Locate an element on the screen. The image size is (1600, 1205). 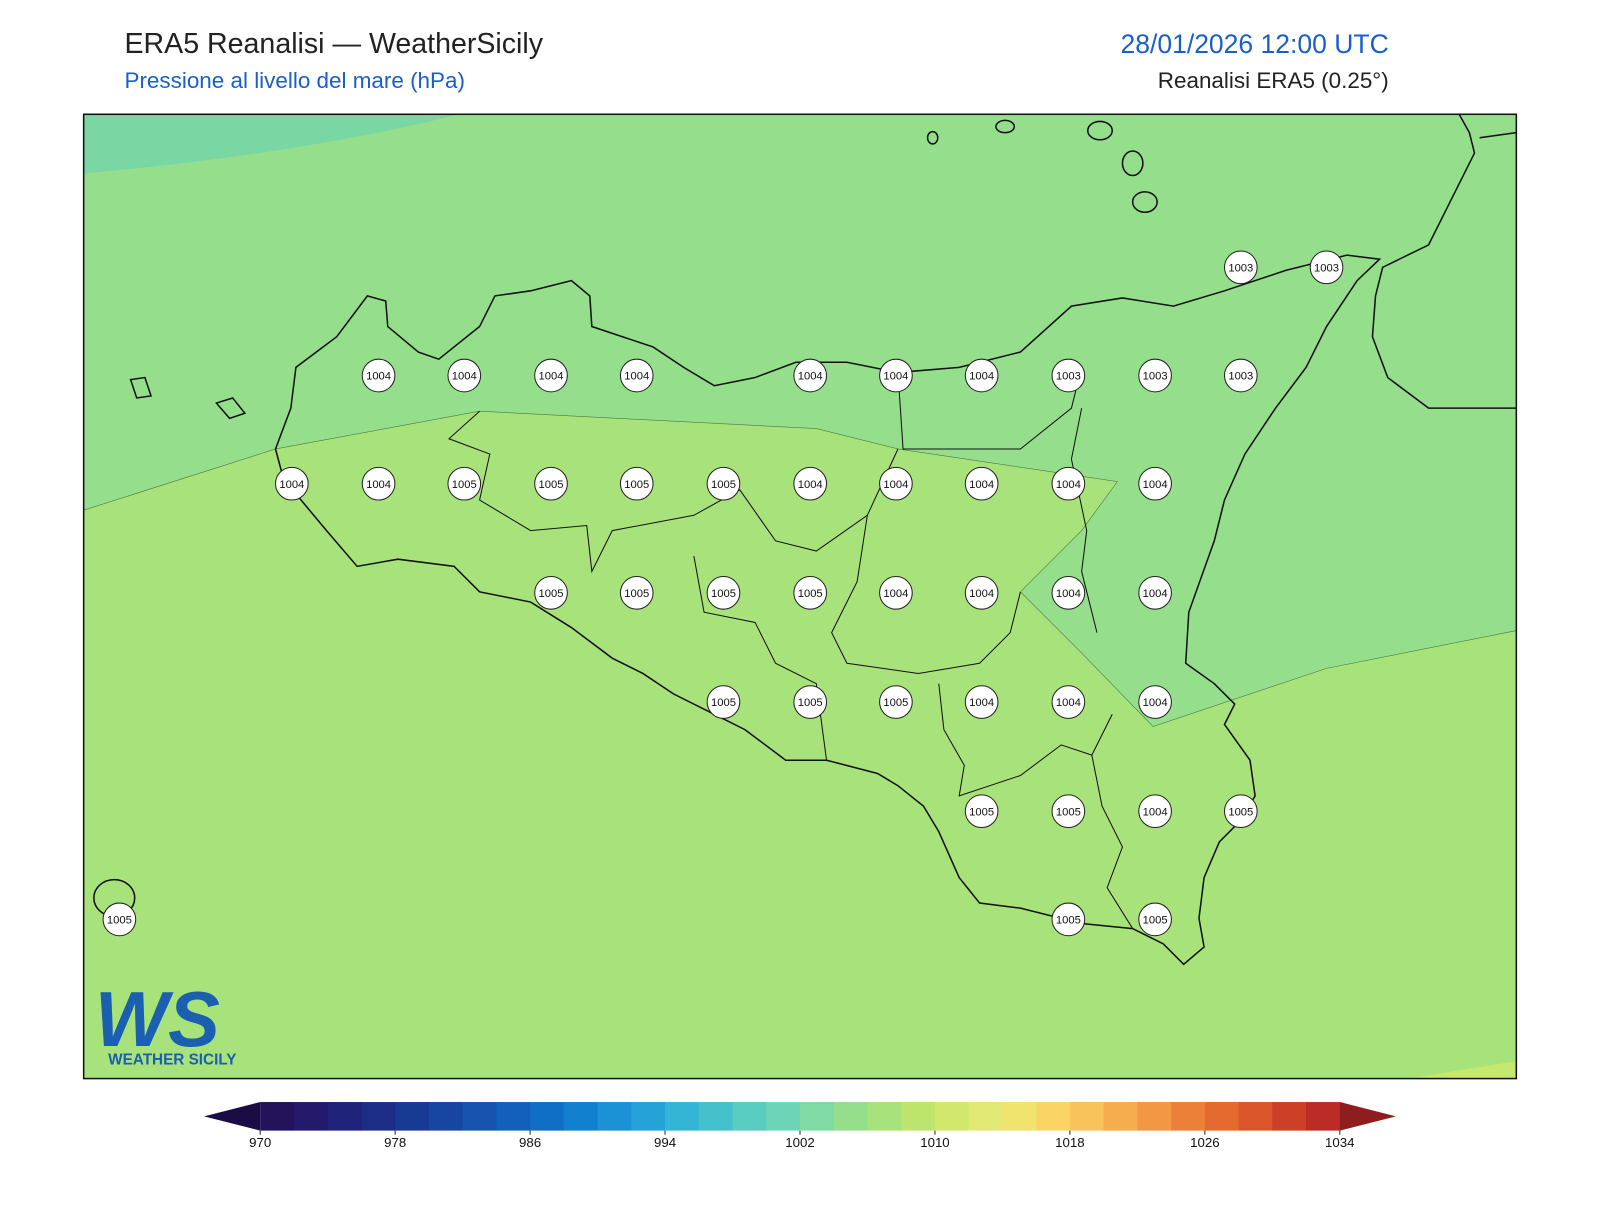
colorbar: 970 978 986 994 1002 1010 1018 1026 1034 is located at coordinates (800, 1126).